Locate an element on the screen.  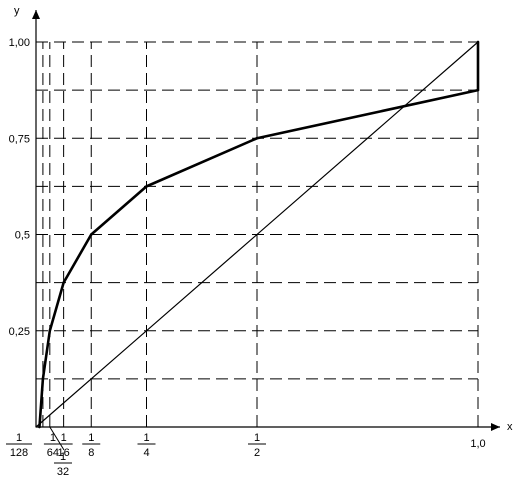
y-axis-label: y is located at coordinates (17, 11).